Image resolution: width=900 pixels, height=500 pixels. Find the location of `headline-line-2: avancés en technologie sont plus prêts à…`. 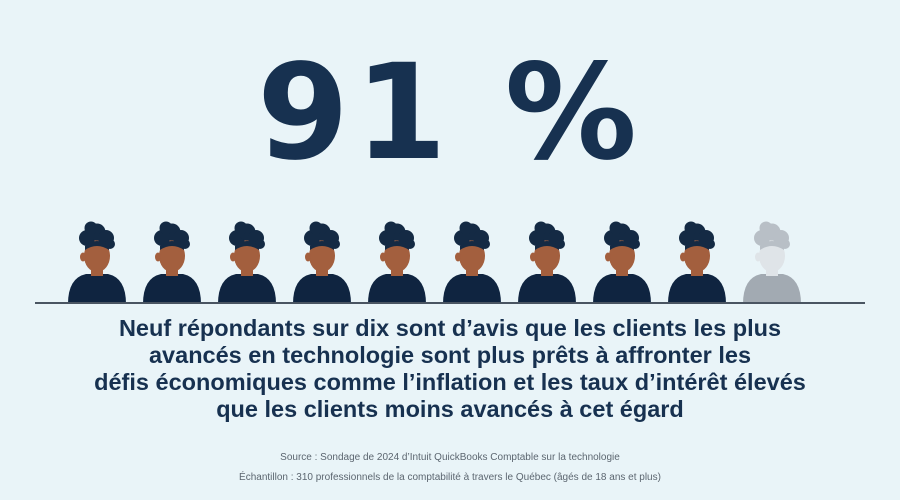

headline-line-2: avancés en technologie sont plus prêts à… is located at coordinates (450, 355).